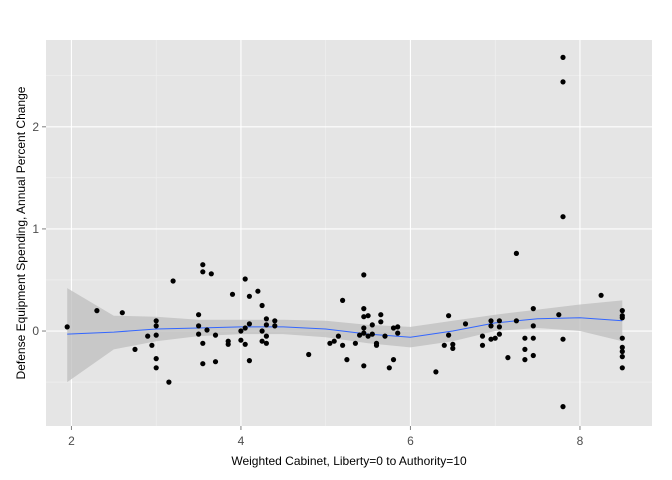 Image resolution: width=672 pixels, height=480 pixels. Describe the element at coordinates (71, 441) in the screenshot. I see `x-tick-label: 2` at that location.